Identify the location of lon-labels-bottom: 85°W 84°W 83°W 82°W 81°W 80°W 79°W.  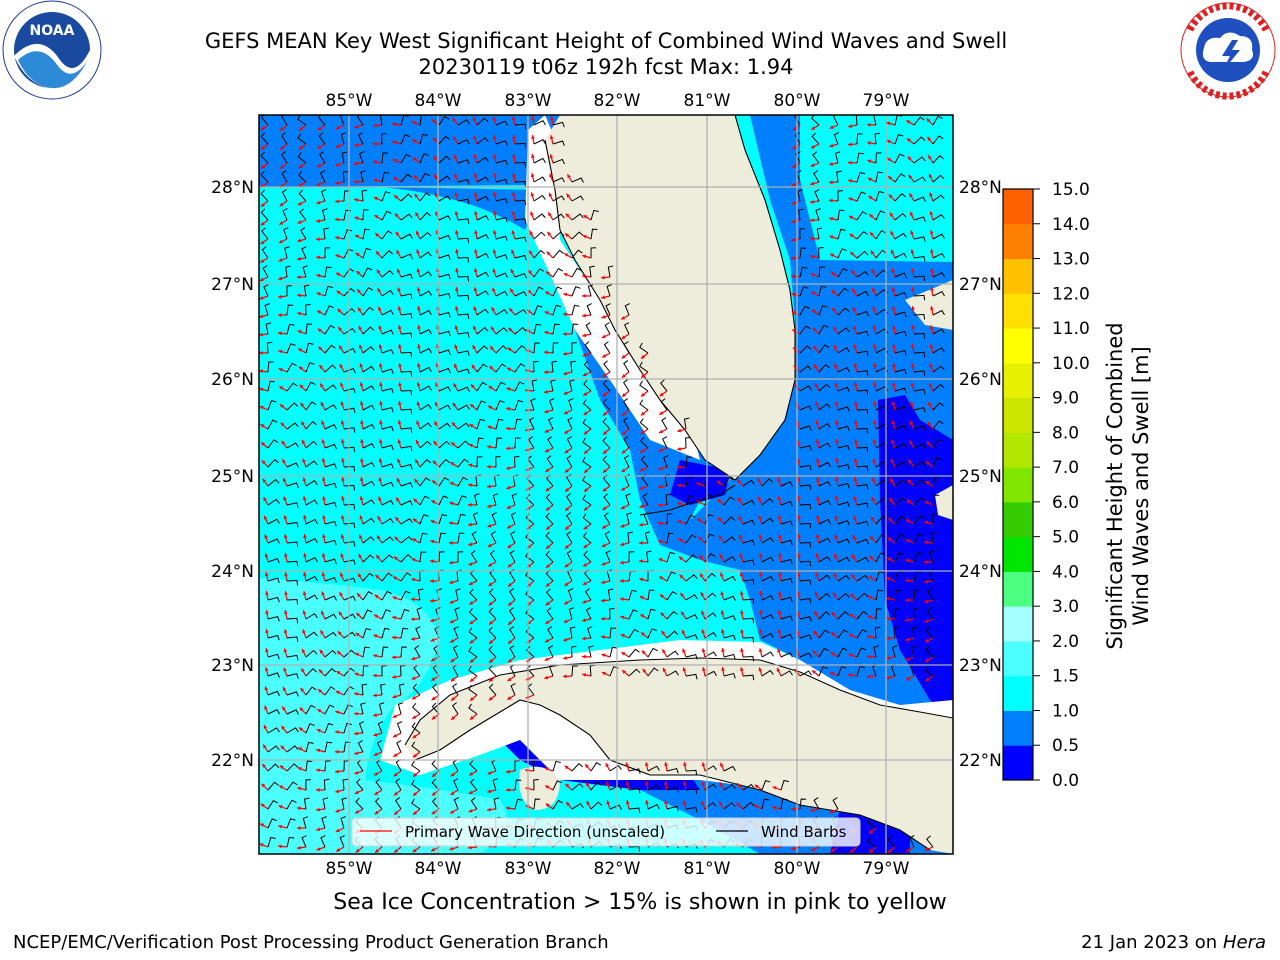
(618, 869).